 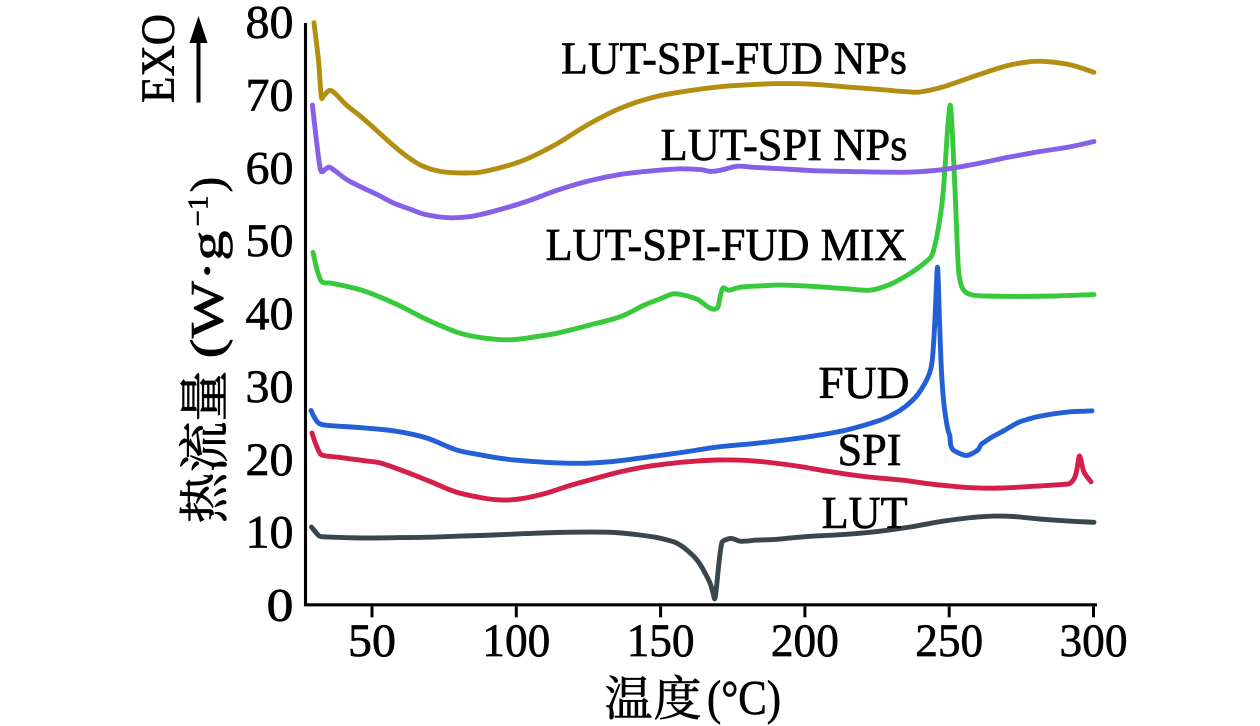 I want to click on svg-text: 300, so click(x=1094, y=641).